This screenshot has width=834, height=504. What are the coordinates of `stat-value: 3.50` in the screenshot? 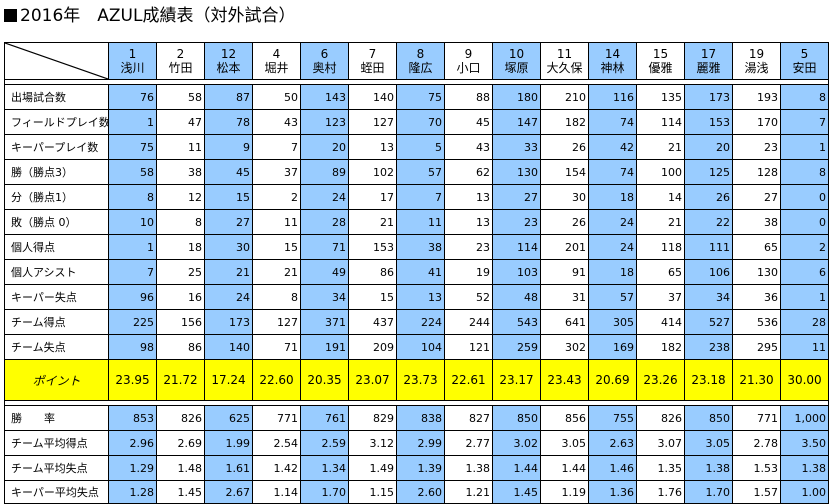 It's located at (804, 443).